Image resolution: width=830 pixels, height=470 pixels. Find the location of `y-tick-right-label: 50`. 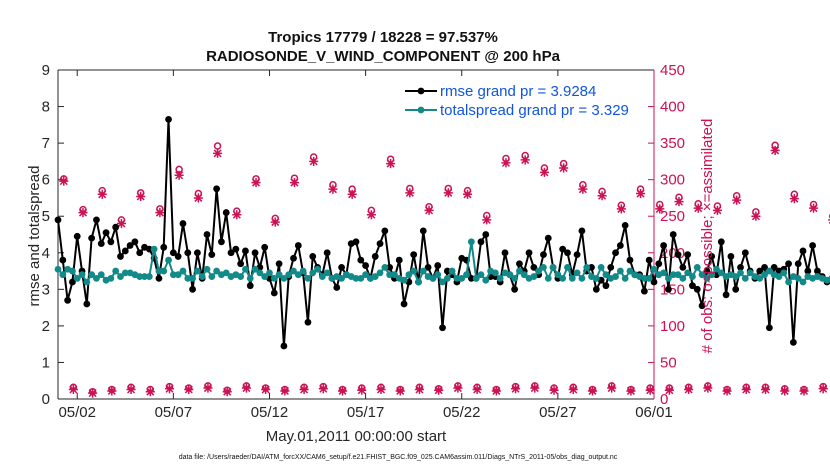

y-tick-right-label: 50 is located at coordinates (668, 362).